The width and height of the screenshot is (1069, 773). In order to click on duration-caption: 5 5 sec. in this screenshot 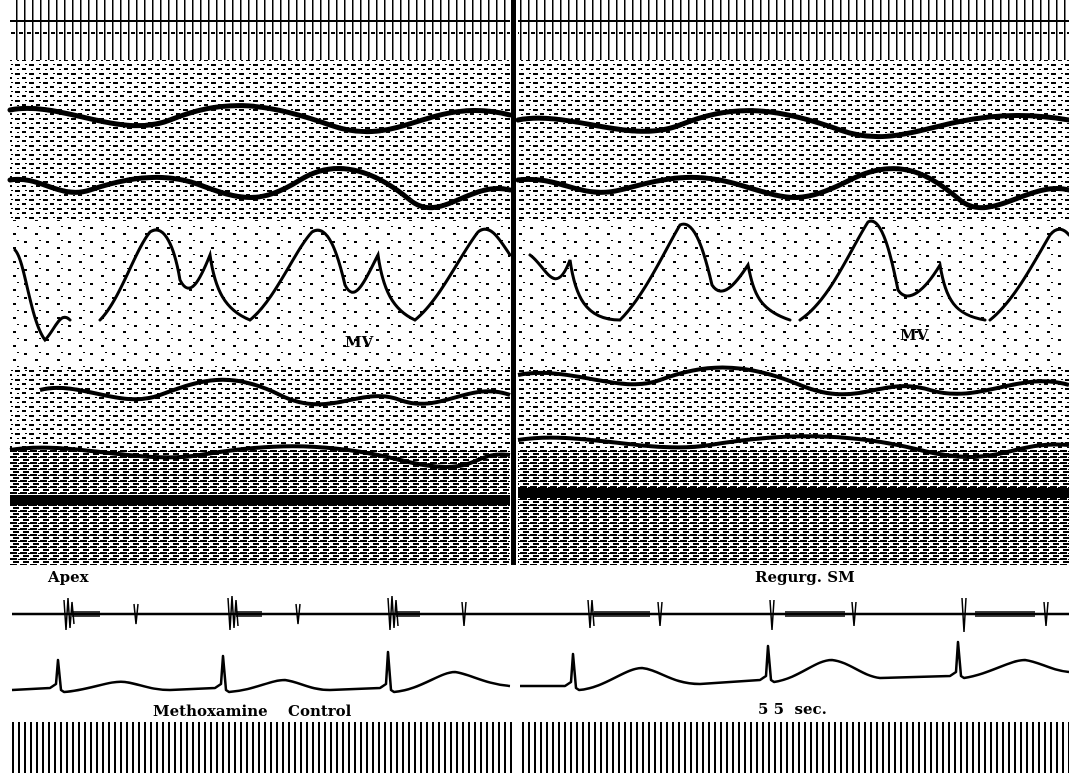, I will do `click(792, 709)`.